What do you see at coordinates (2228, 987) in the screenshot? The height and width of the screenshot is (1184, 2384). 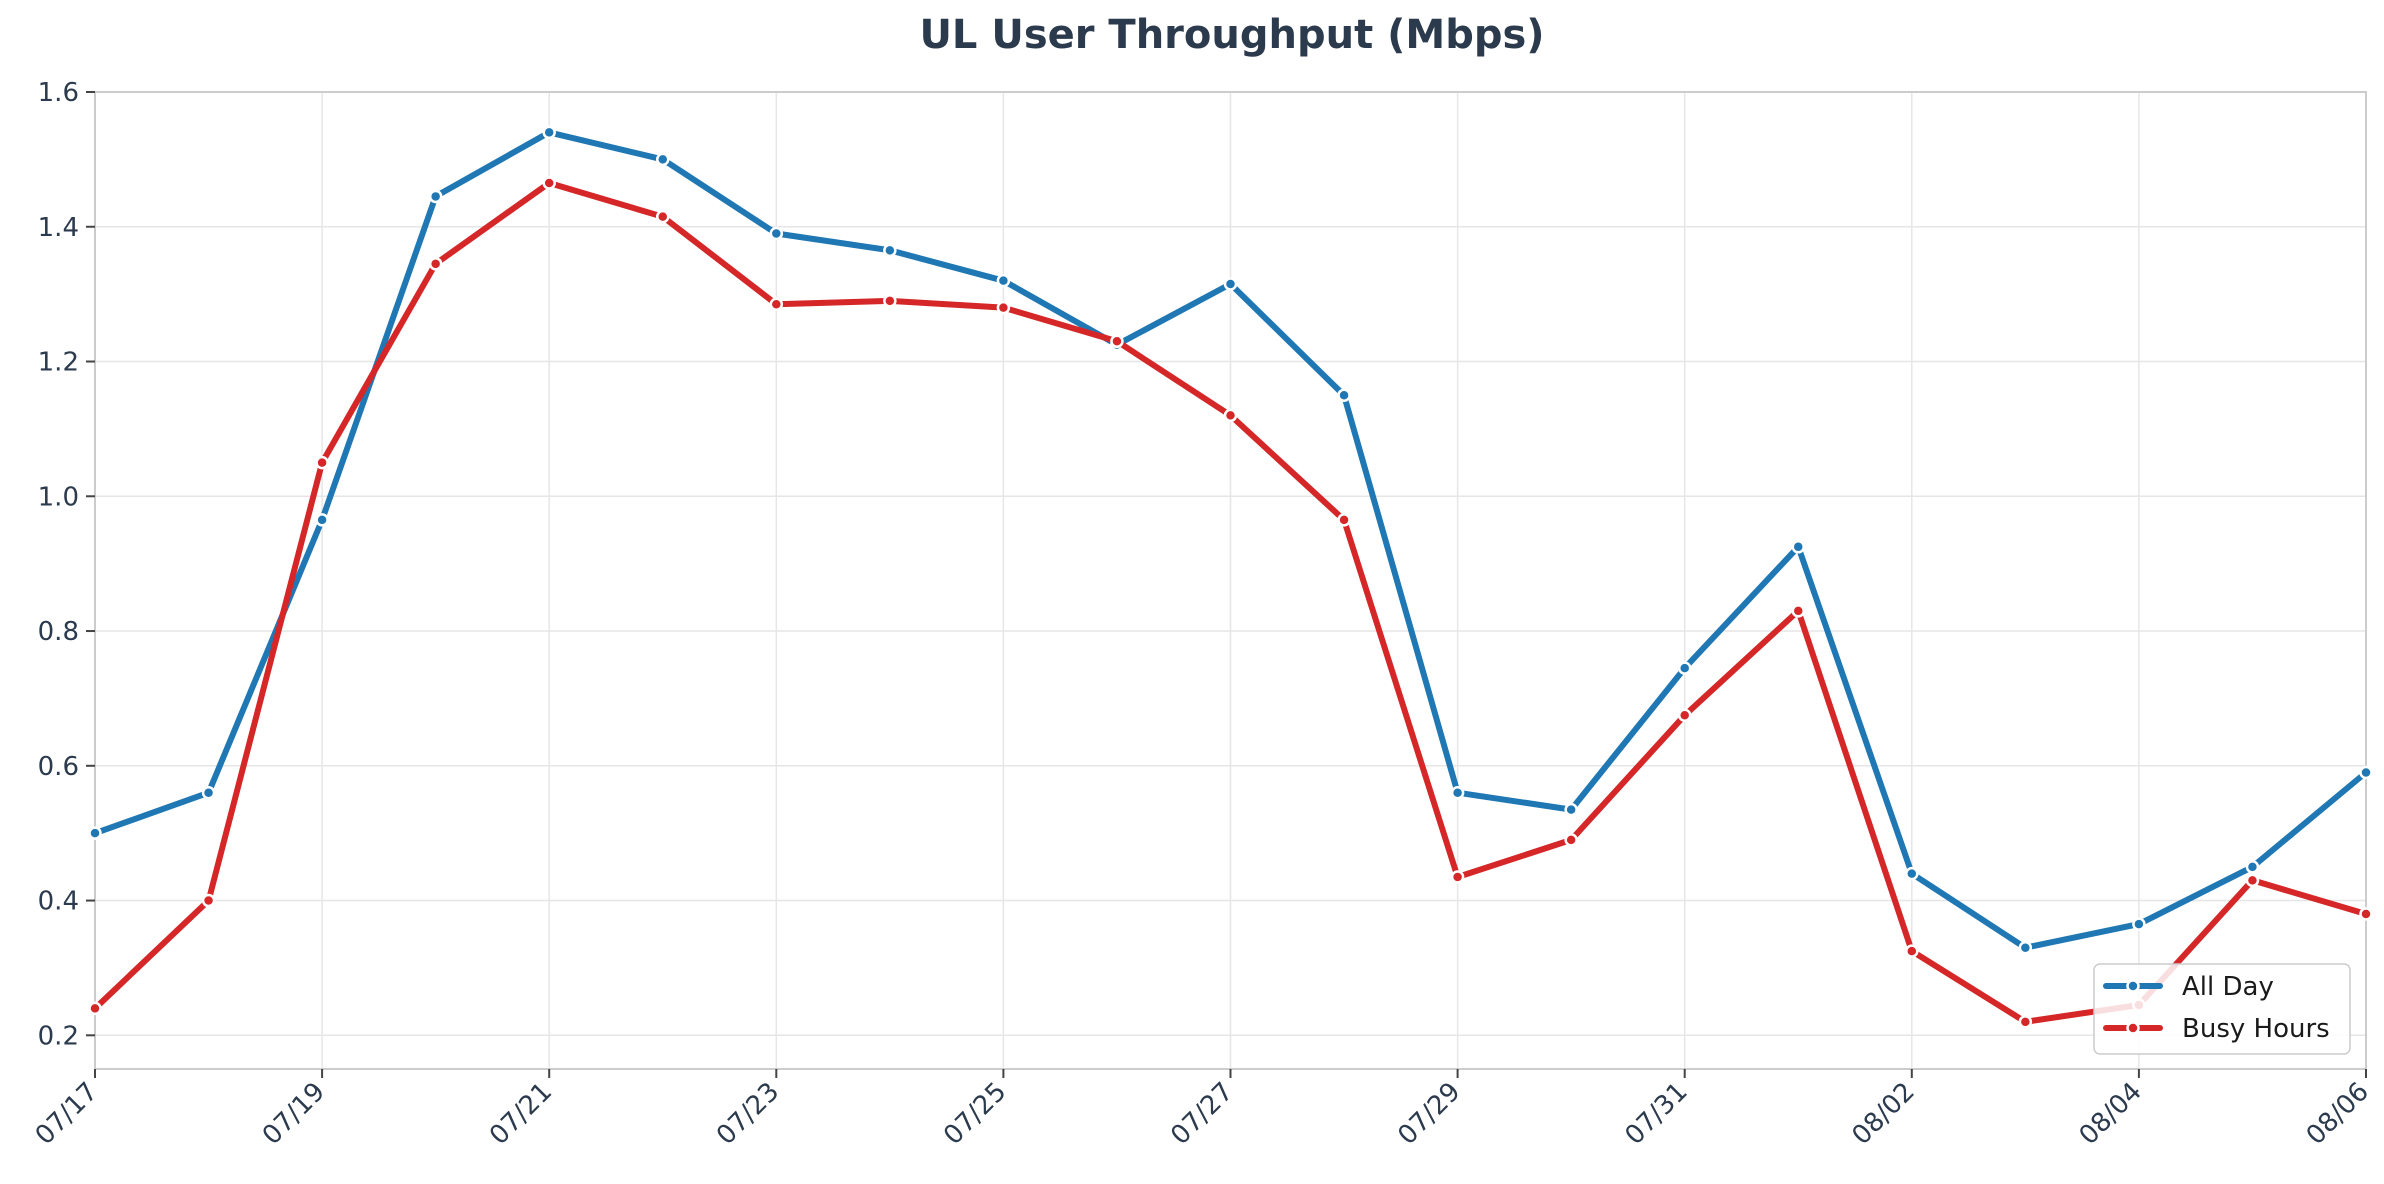 I see `legend-label: All Day` at bounding box center [2228, 987].